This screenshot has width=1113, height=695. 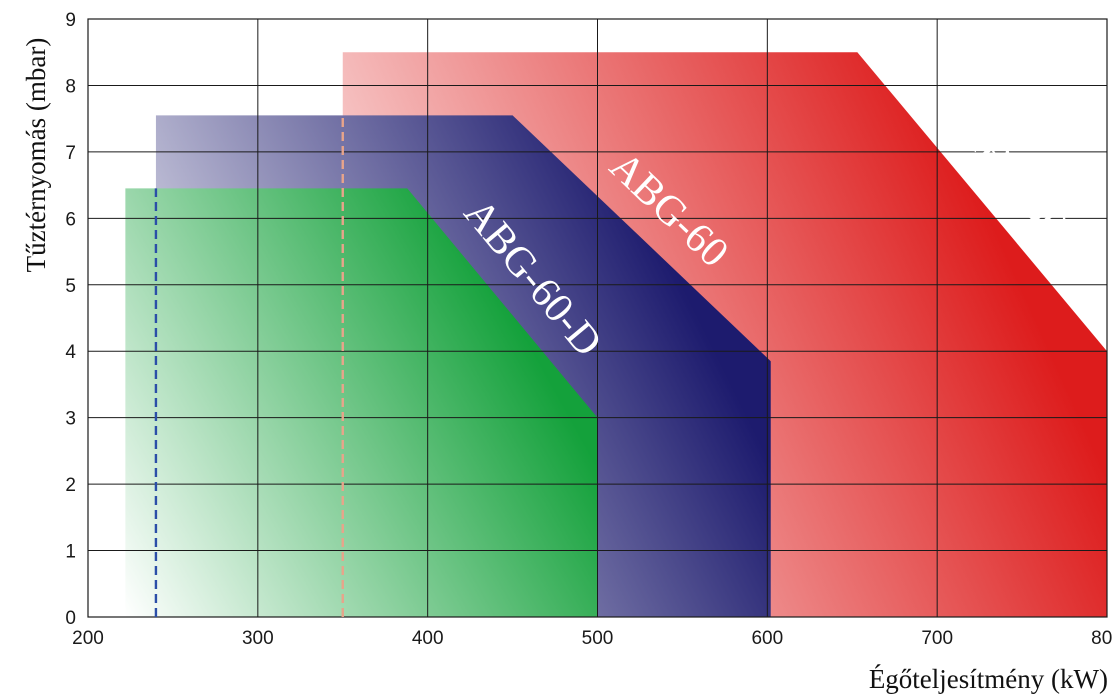 What do you see at coordinates (70, 352) in the screenshot?
I see `y-tick-label: 4` at bounding box center [70, 352].